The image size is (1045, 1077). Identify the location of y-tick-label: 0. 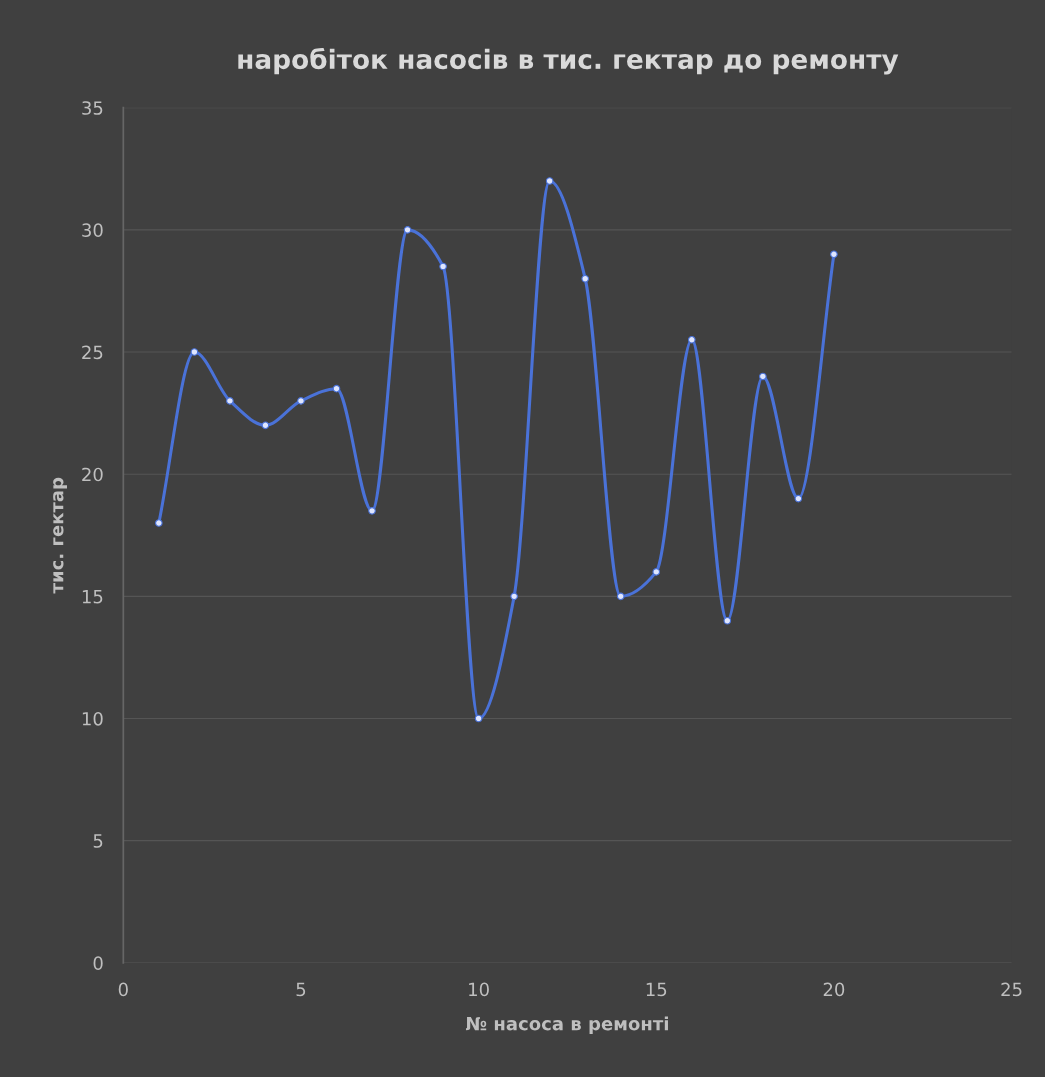
(98, 963).